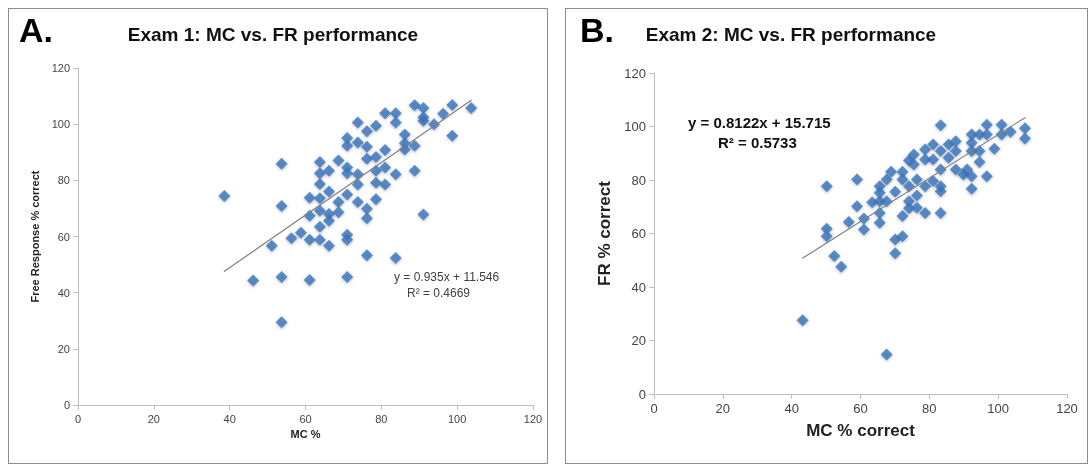  What do you see at coordinates (757, 142) in the screenshot?
I see `annotation: R² = 0.5733` at bounding box center [757, 142].